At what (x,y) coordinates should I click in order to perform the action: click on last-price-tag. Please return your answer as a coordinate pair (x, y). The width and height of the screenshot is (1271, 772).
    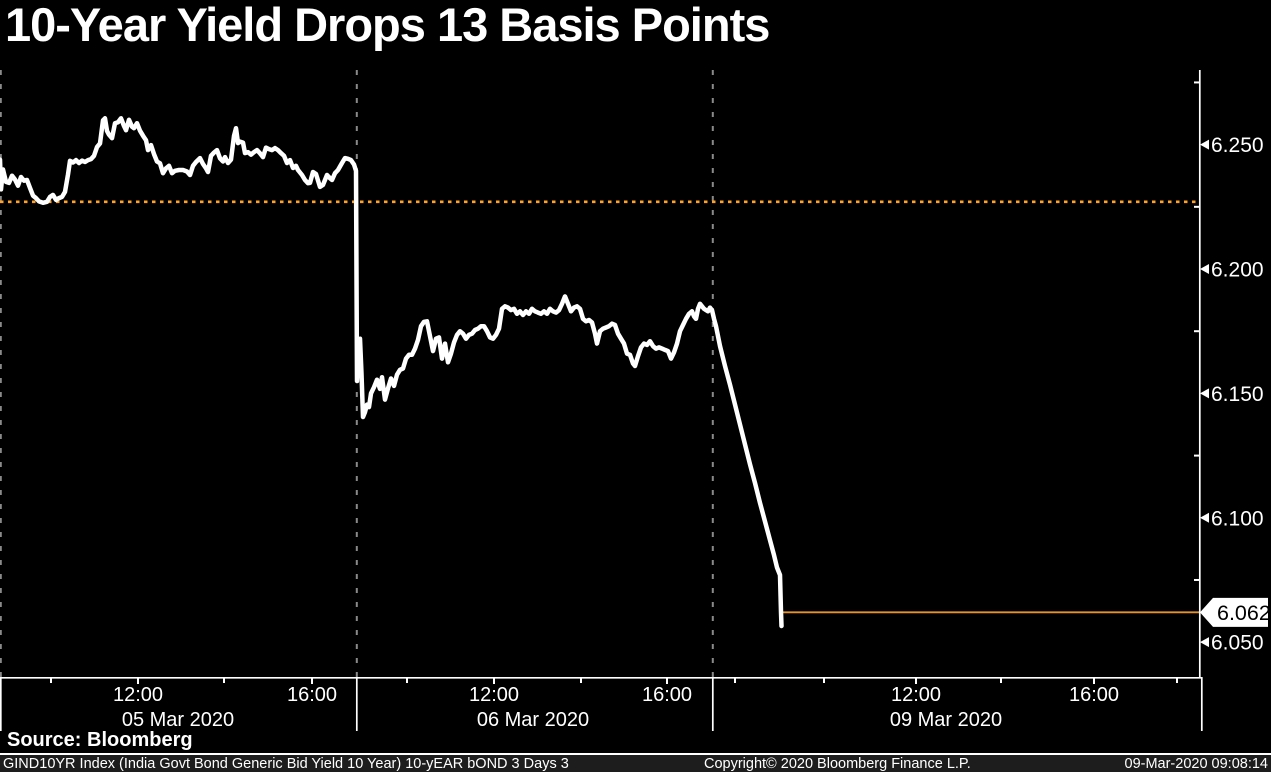
    Looking at the image, I should click on (1234, 612).